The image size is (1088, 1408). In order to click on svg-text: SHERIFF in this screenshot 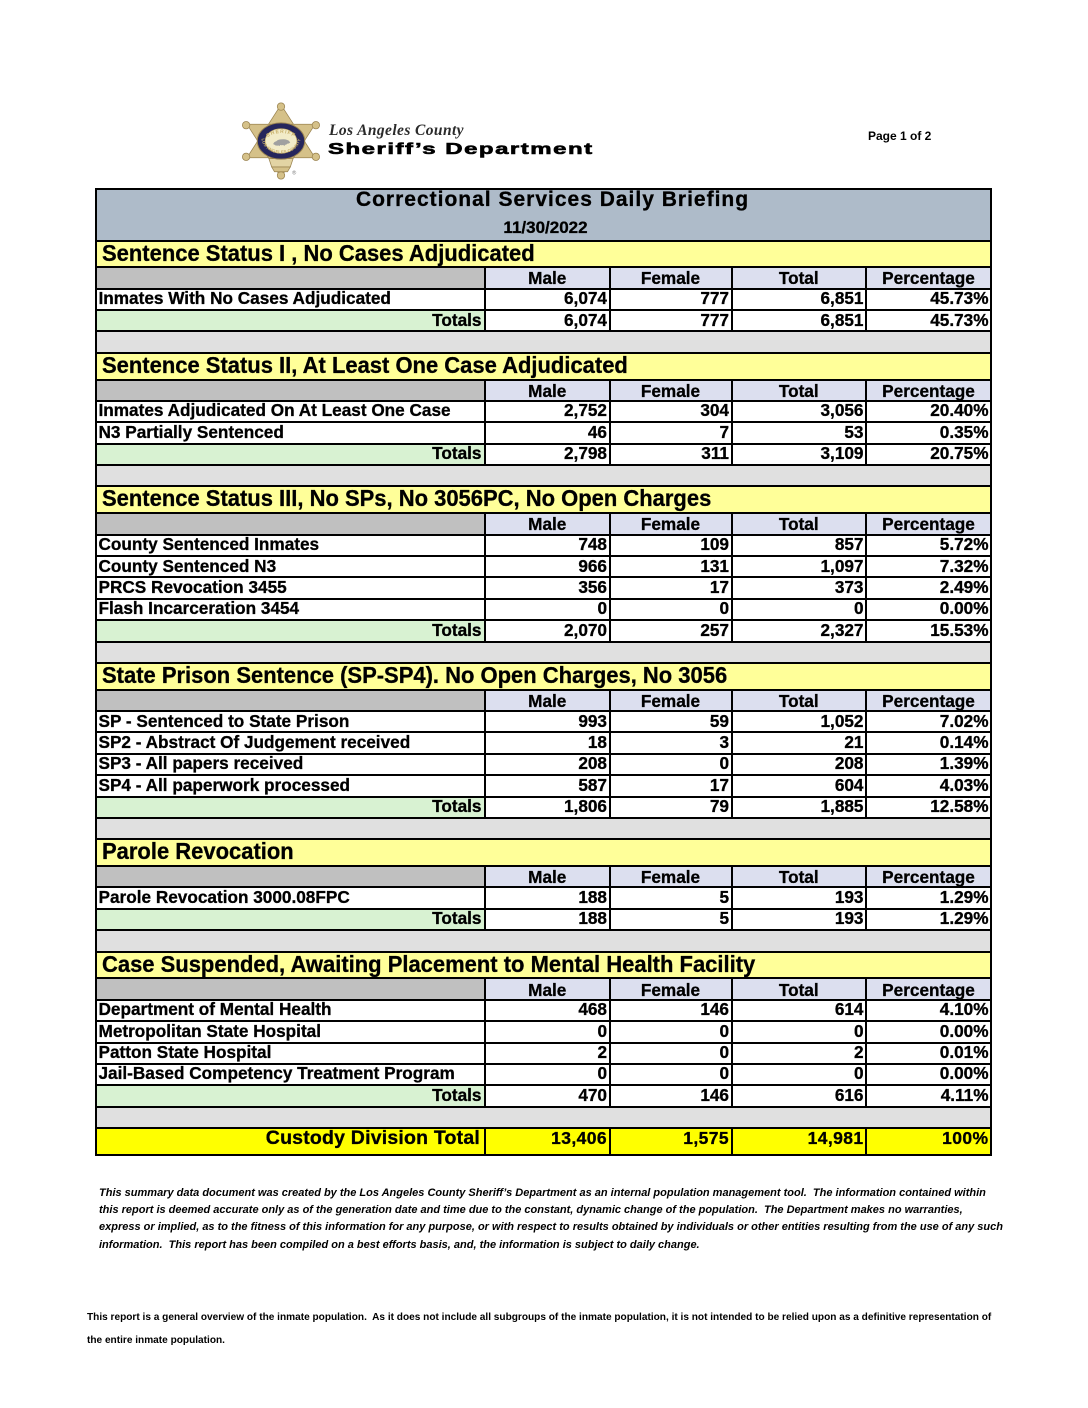, I will do `click(280, 134)`.